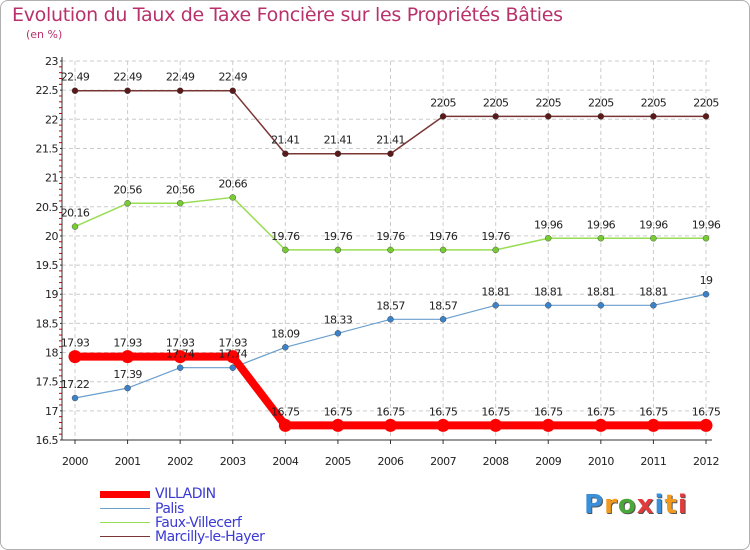 The image size is (750, 550). I want to click on chart-subtitle: (en %), so click(44, 34).